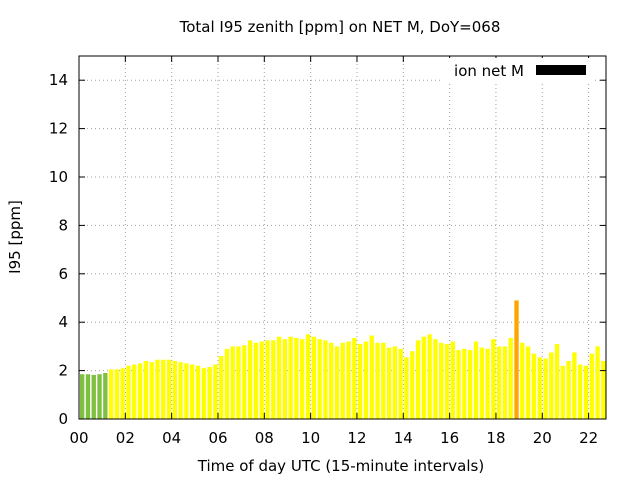 This screenshot has height=480, width=640. I want to click on y-tick-label: 6, so click(63, 274).